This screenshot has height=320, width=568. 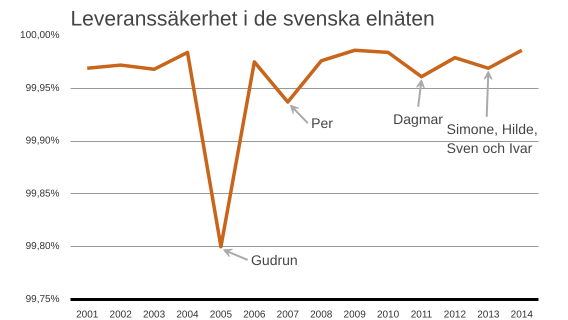 I want to click on x-tick-label: 2009, so click(x=355, y=315).